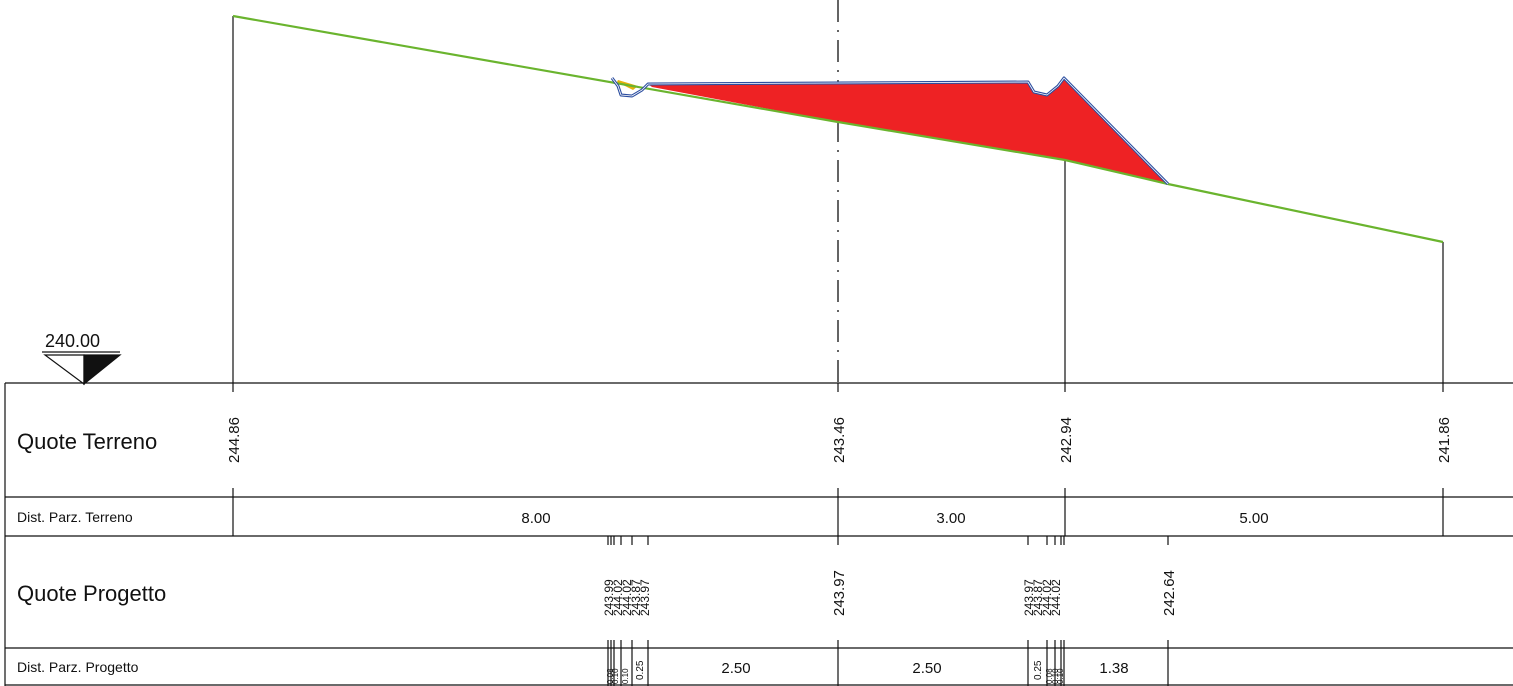 This screenshot has width=1513, height=686. I want to click on datum-marker: 240.00, so click(82, 358).